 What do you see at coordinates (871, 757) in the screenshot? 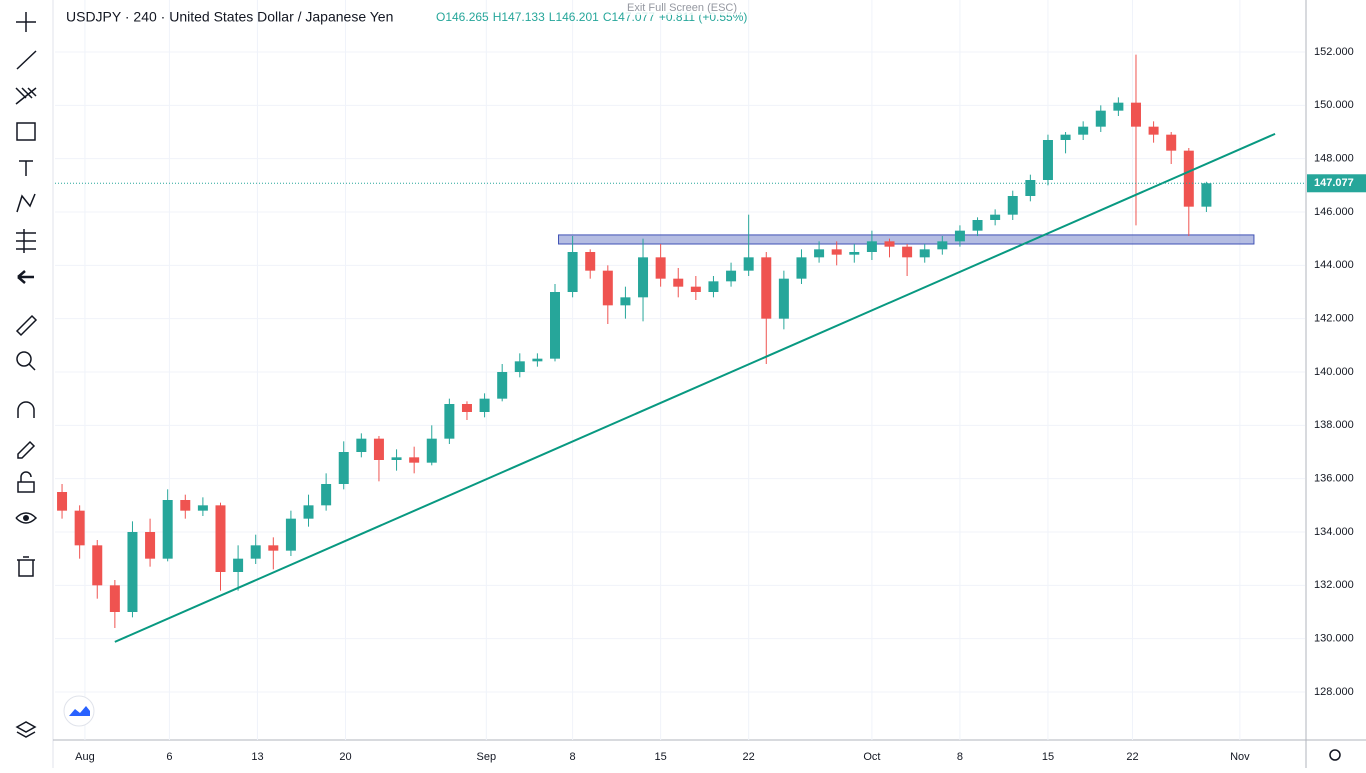
I see `x-tick-label: Oct` at bounding box center [871, 757].